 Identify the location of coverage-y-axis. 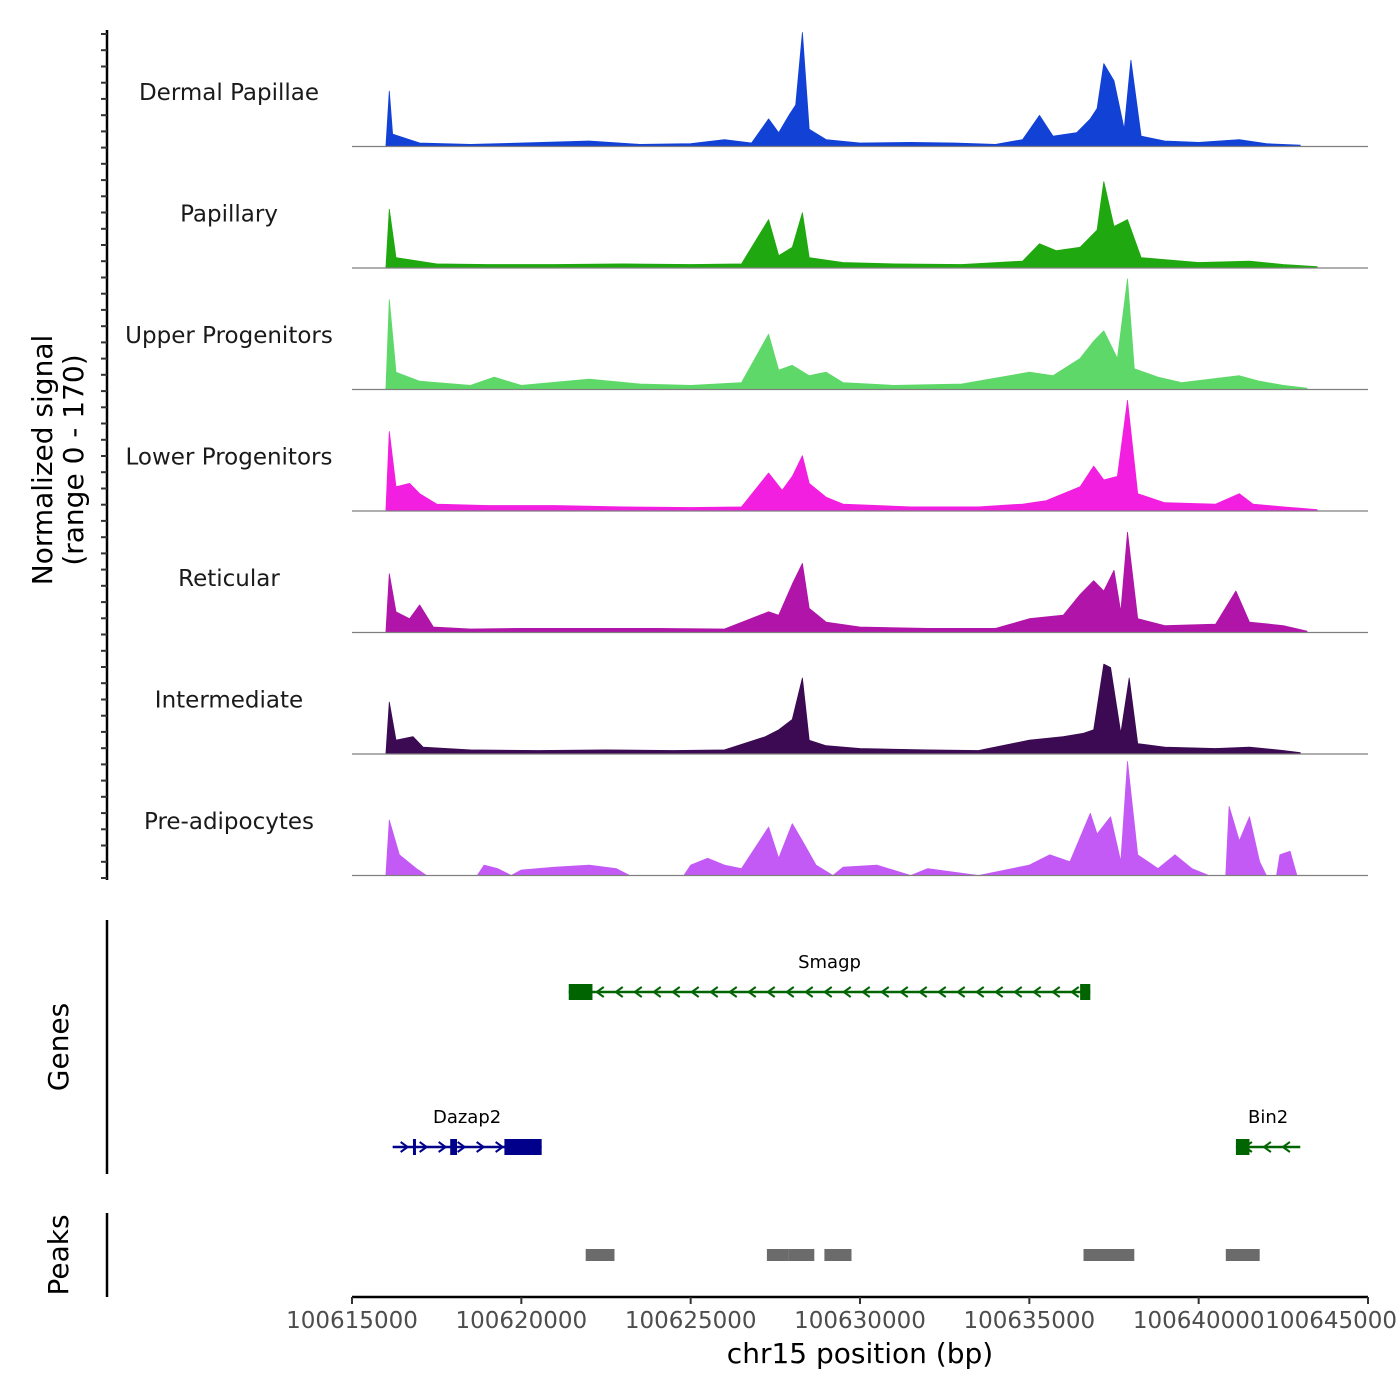
(105, 455).